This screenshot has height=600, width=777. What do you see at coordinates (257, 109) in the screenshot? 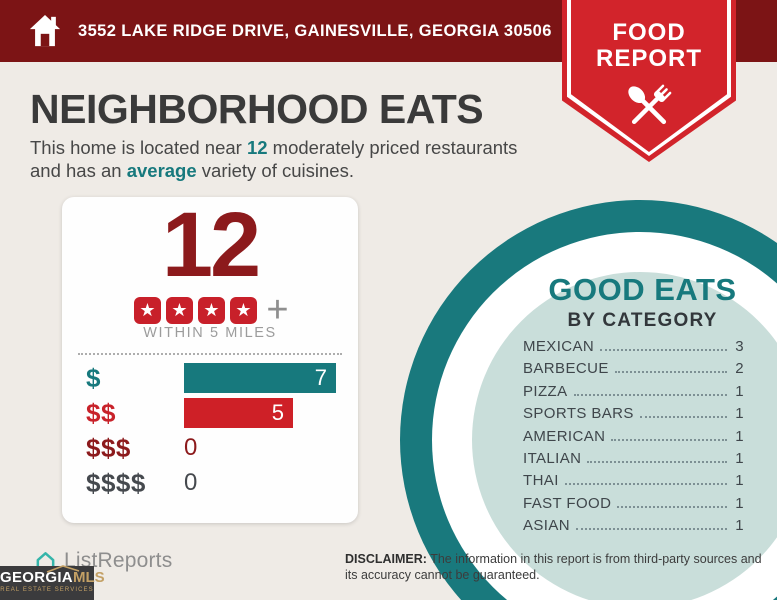
I see `page-title: NEIGHBORHOOD EATS` at bounding box center [257, 109].